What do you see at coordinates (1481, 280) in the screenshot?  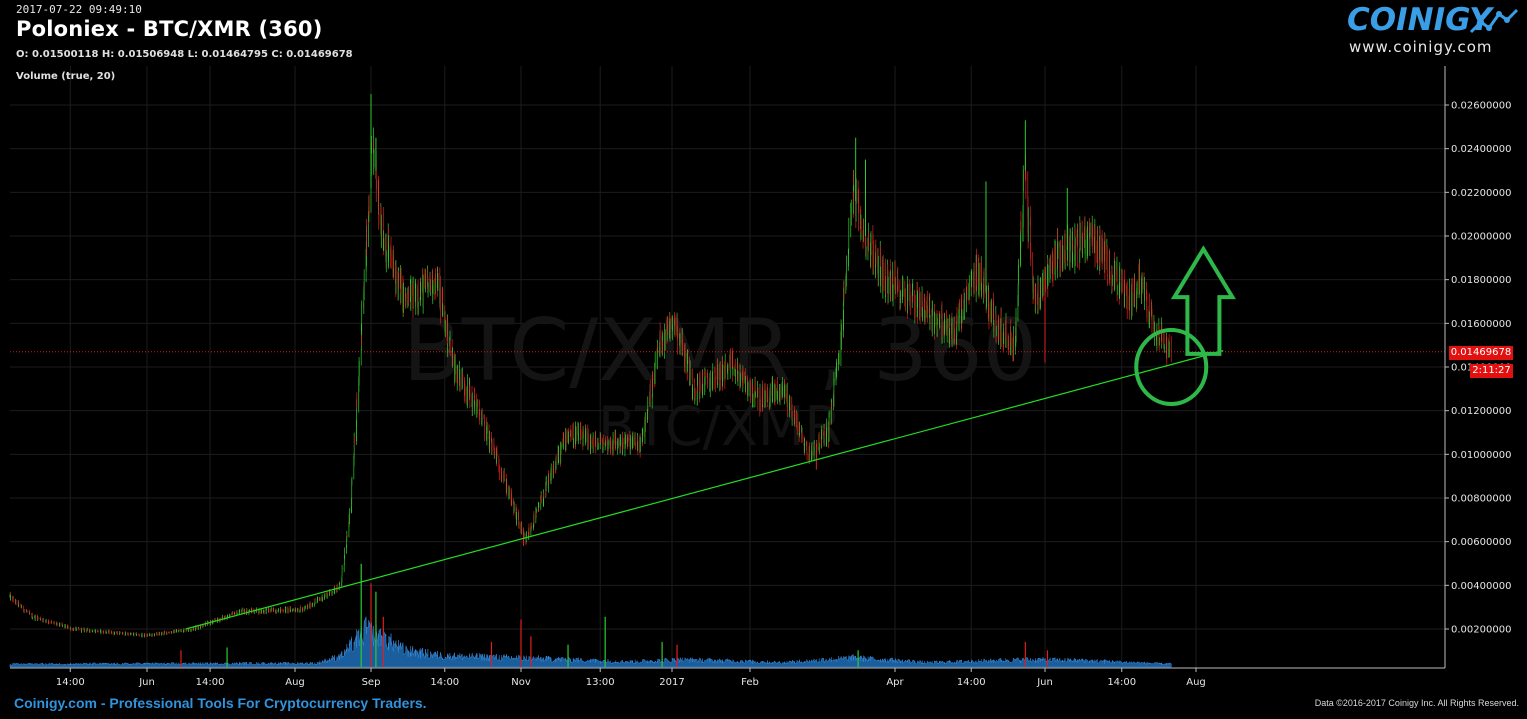 I see `y-tick-label: 0.01800000` at bounding box center [1481, 280].